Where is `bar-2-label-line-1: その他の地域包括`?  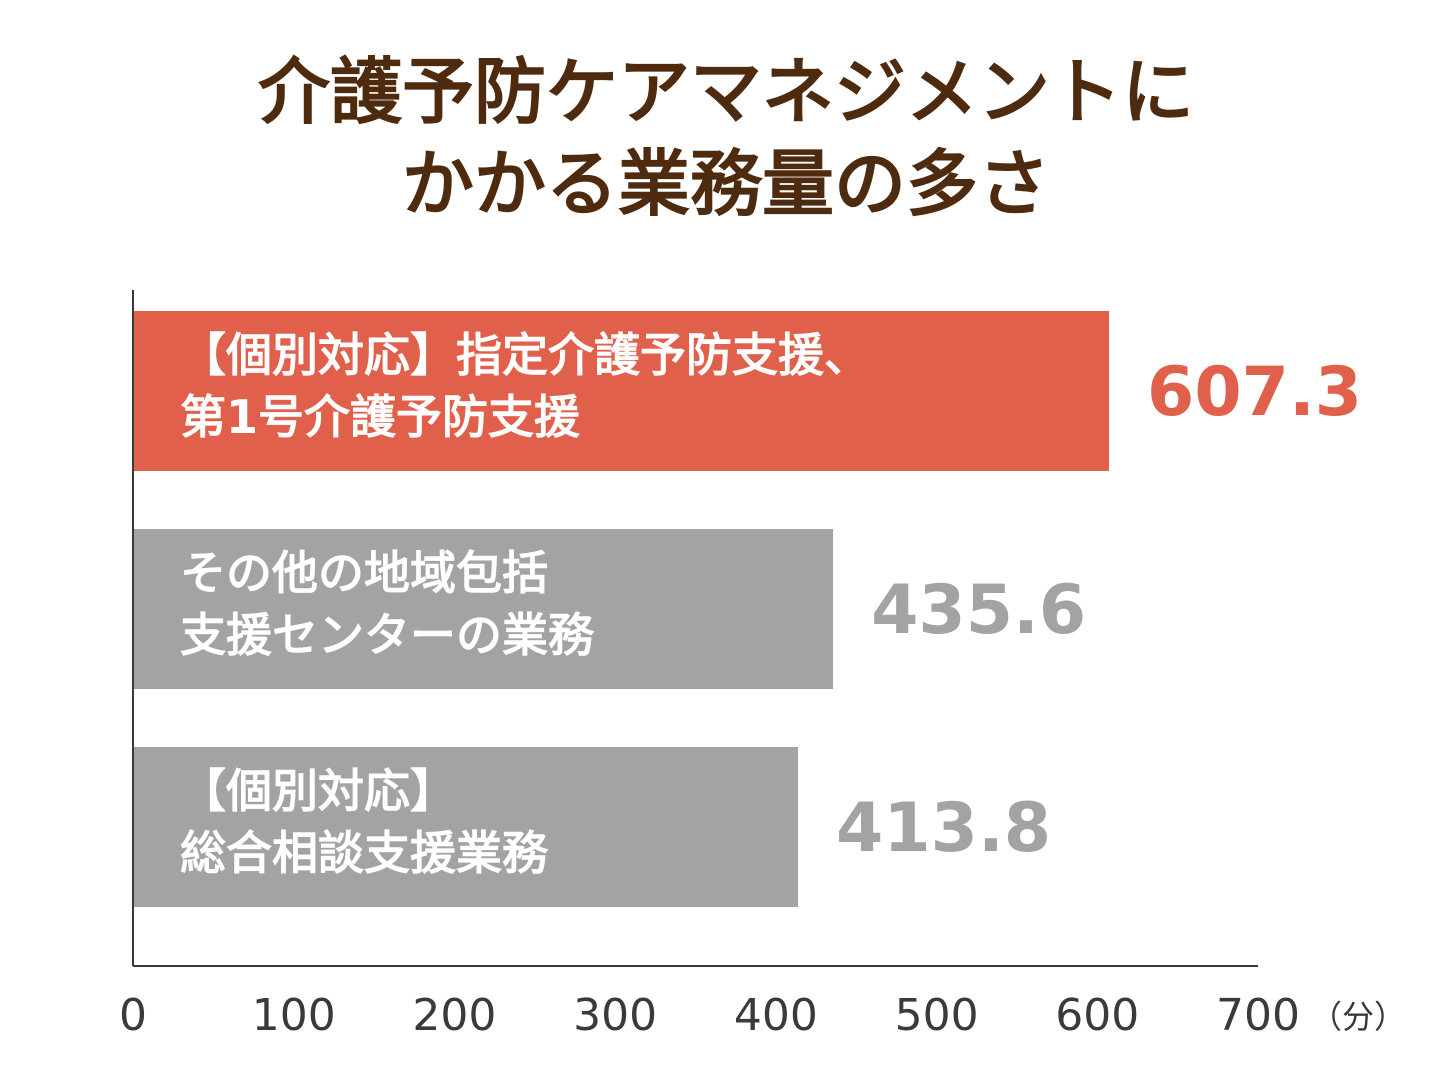 bar-2-label-line-1: その他の地域包括 is located at coordinates (364, 573).